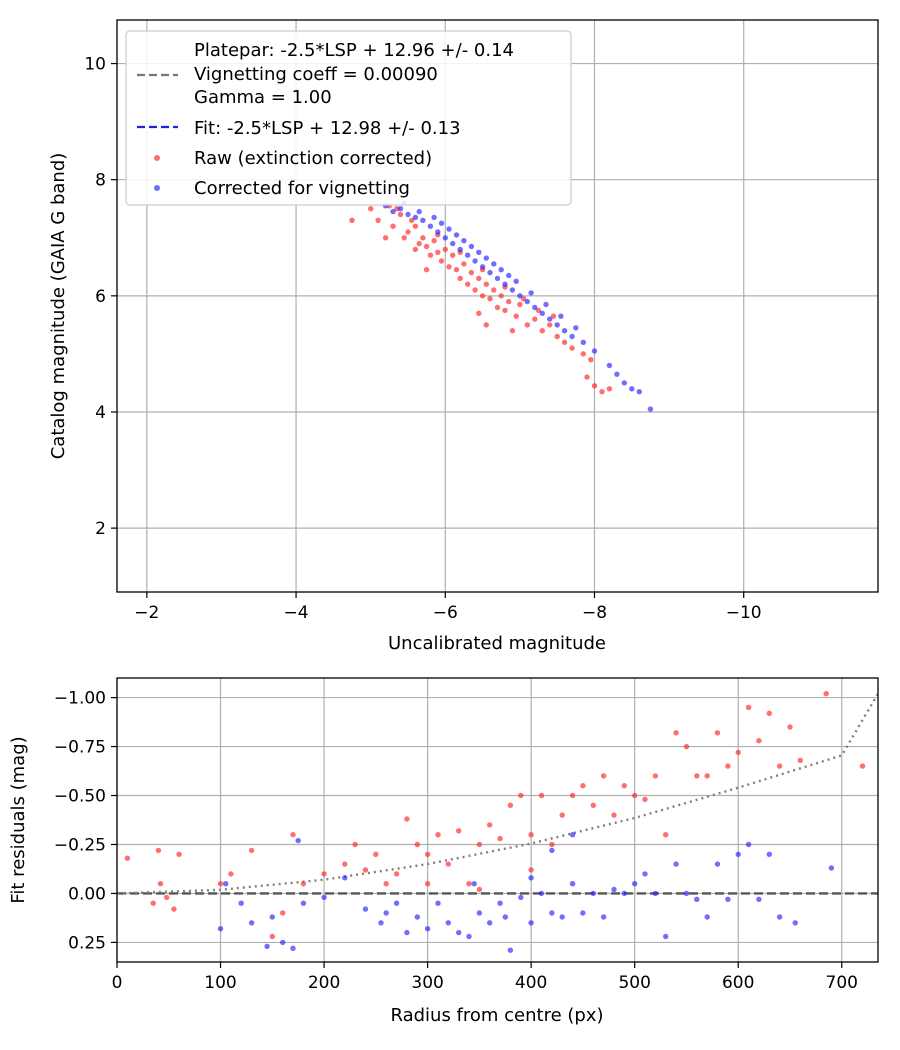 The width and height of the screenshot is (900, 1050). I want to click on legend-fit-label: Fit: -2.5*LSP + 12.98 +/- 0.13, so click(327, 128).